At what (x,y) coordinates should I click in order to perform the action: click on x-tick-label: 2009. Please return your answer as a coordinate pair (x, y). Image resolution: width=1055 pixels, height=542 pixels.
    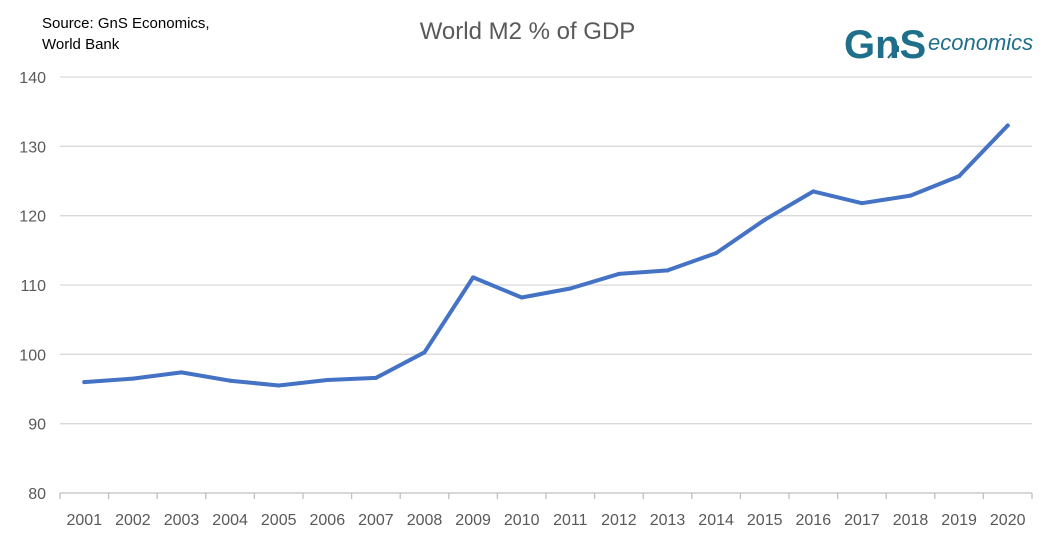
    Looking at the image, I should click on (473, 520).